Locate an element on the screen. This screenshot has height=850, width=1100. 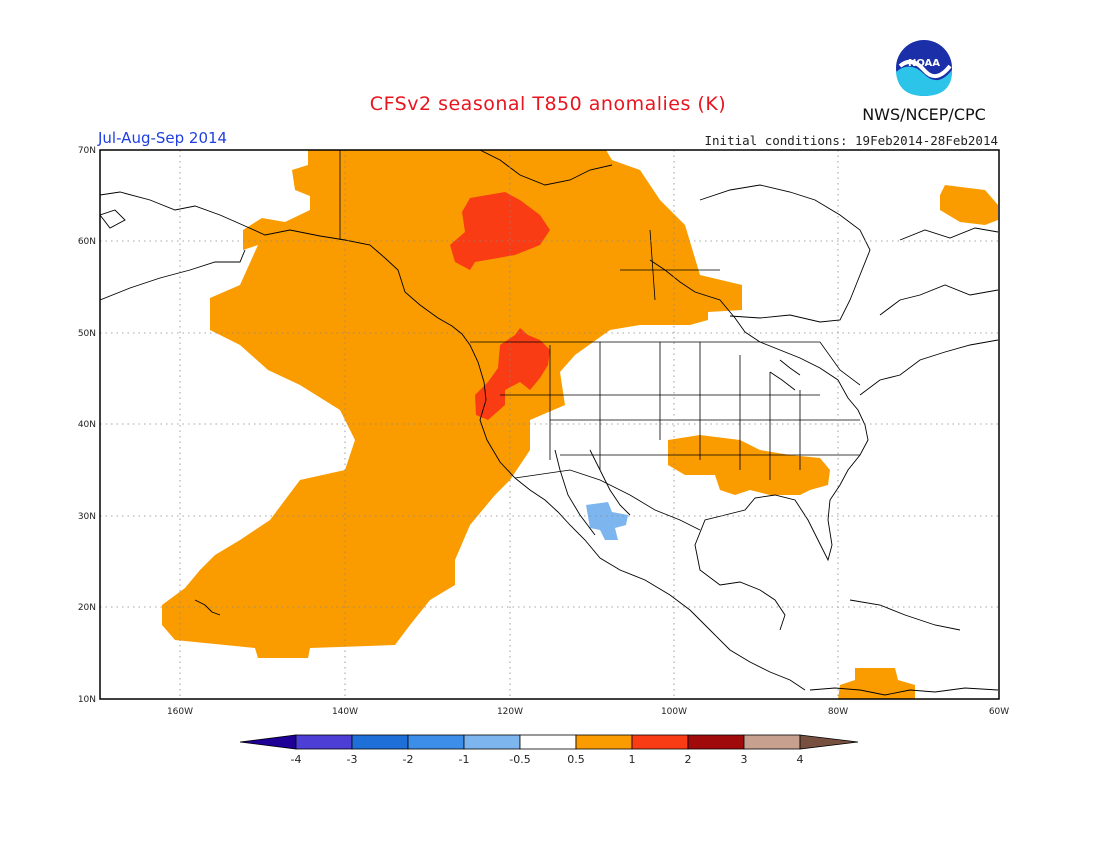
colorbar-tick-label: 1 is located at coordinates (632, 759).